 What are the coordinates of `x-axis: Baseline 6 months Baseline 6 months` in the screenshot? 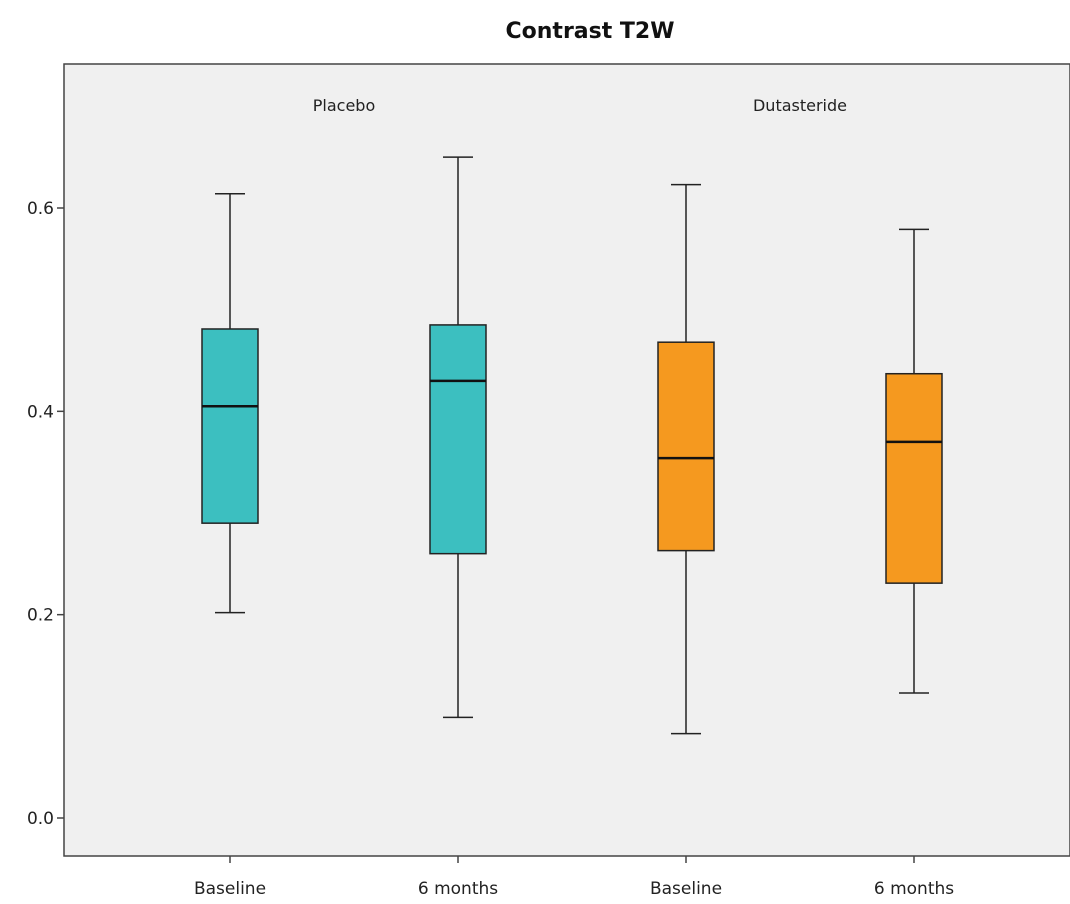 It's located at (574, 877).